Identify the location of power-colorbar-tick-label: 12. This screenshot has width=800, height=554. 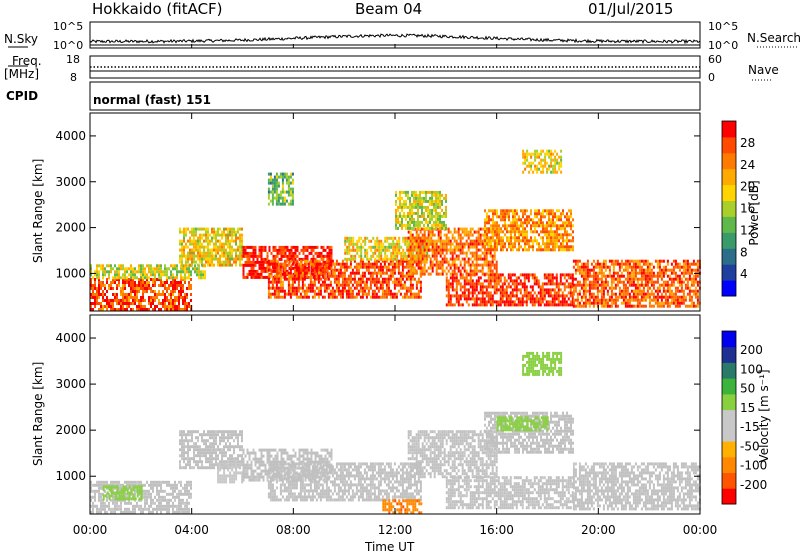
(747, 230).